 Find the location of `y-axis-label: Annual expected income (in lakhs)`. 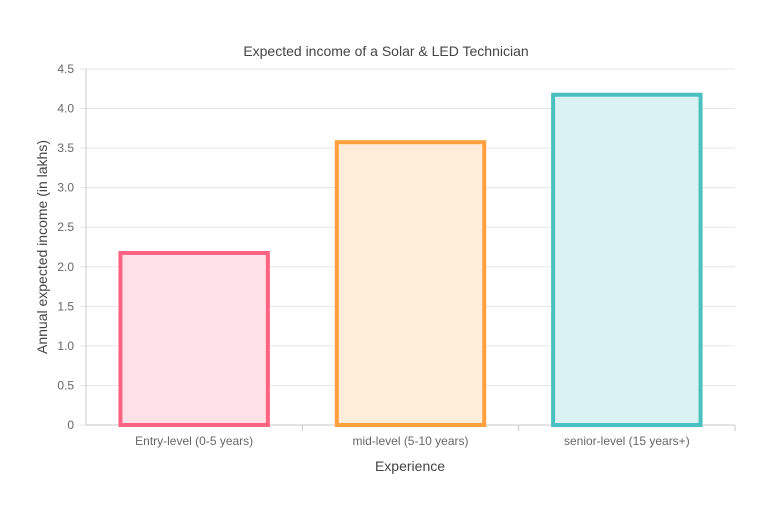

y-axis-label: Annual expected income (in lakhs) is located at coordinates (42, 247).